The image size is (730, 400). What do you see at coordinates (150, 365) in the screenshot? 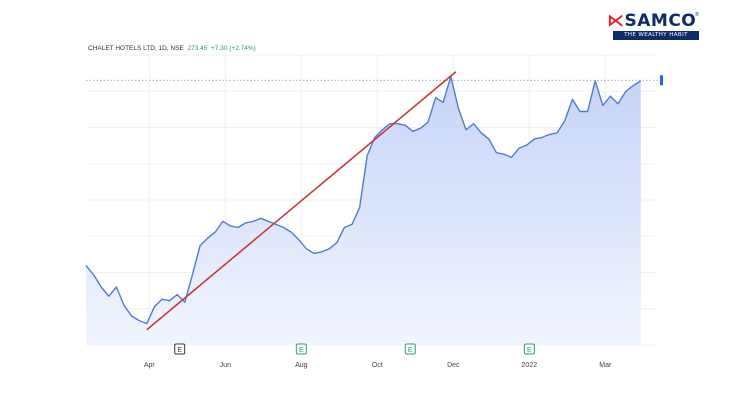
I see `x-tick-label: Apr` at bounding box center [150, 365].